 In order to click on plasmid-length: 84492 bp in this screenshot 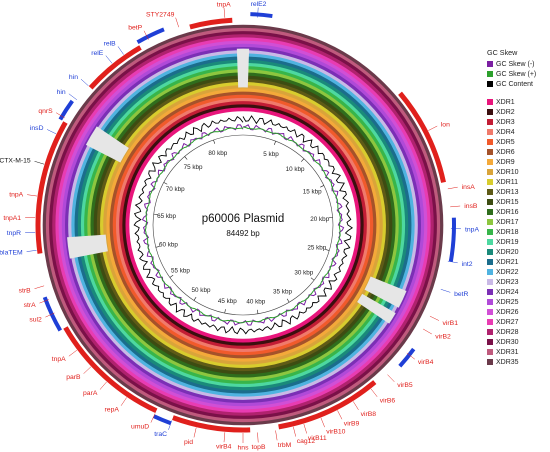, I will do `click(243, 233)`.